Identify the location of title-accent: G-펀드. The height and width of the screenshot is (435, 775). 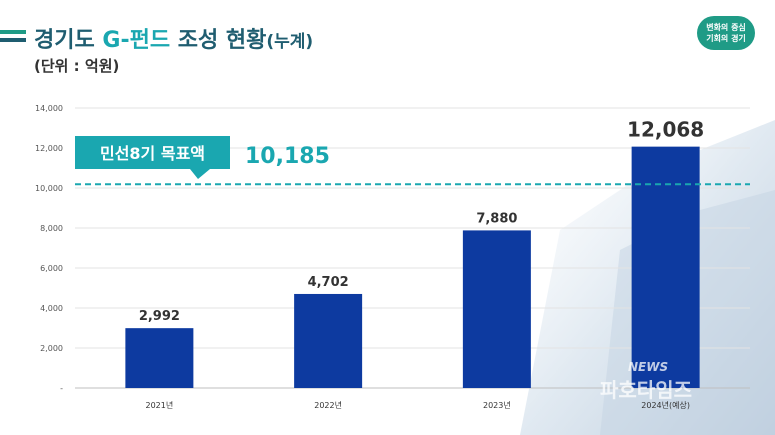
(136, 40).